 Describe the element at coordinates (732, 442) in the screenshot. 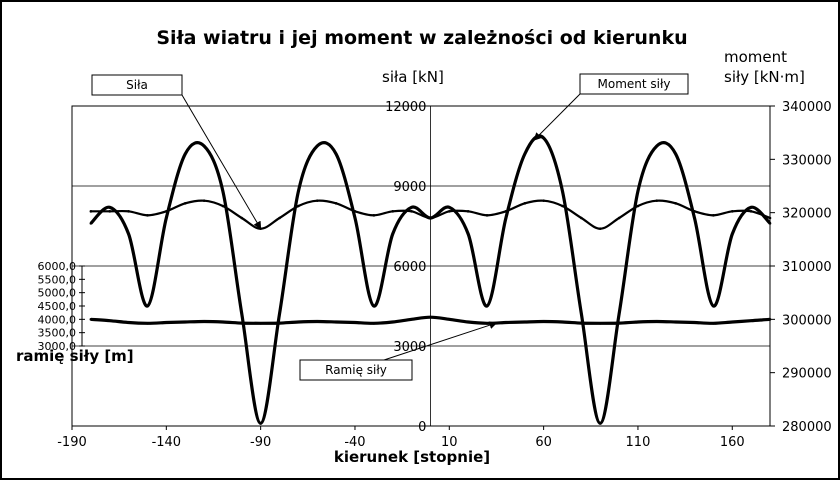

I see `x-tick-label: 160` at that location.